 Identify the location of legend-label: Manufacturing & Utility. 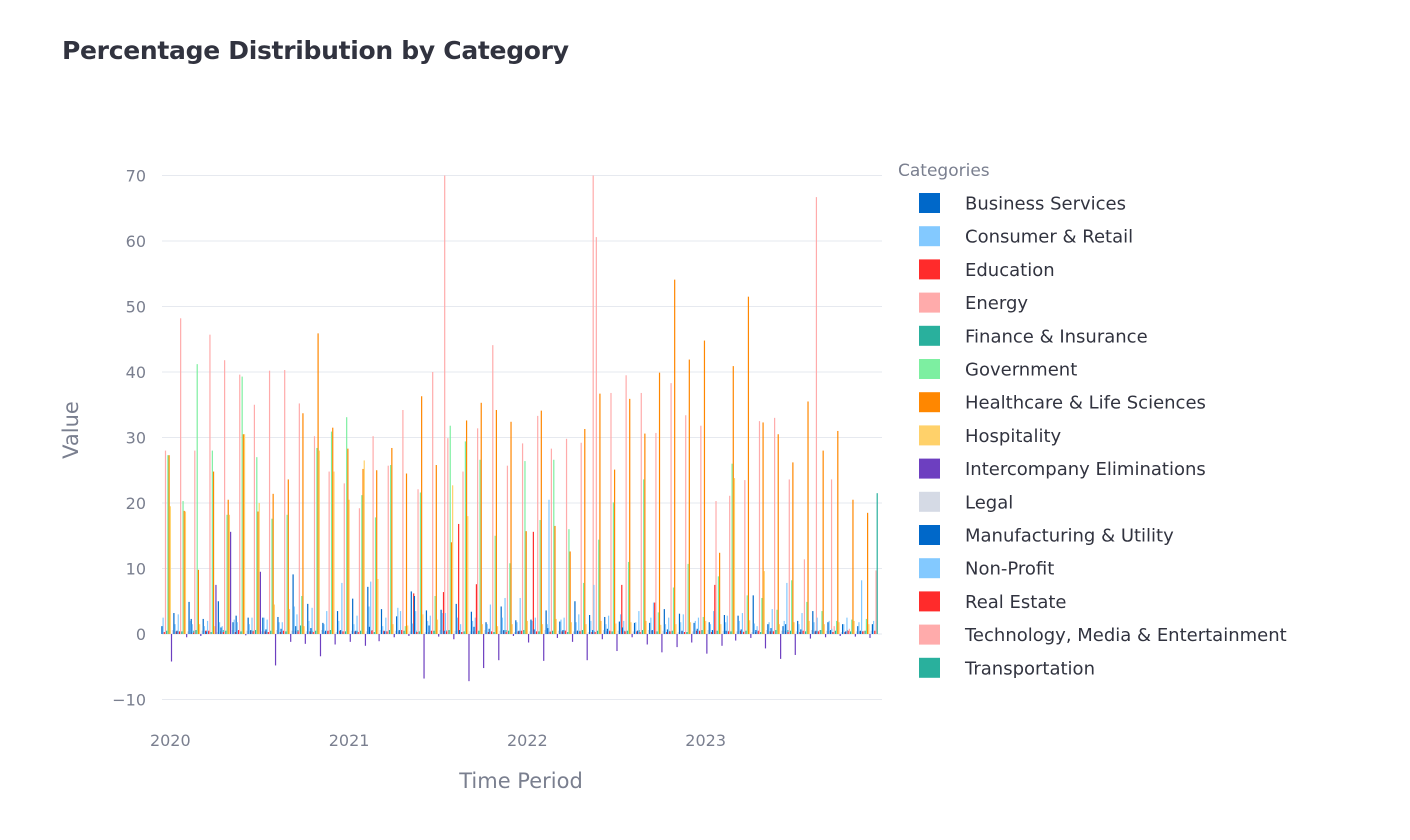
(1069, 536).